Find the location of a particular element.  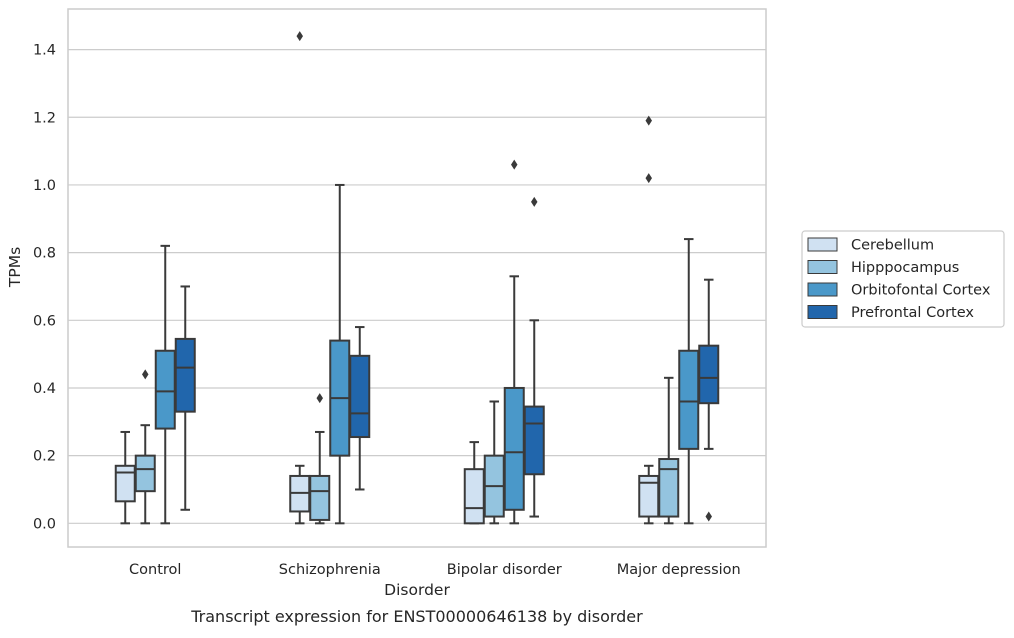

x-tick-label: Control is located at coordinates (155, 570).